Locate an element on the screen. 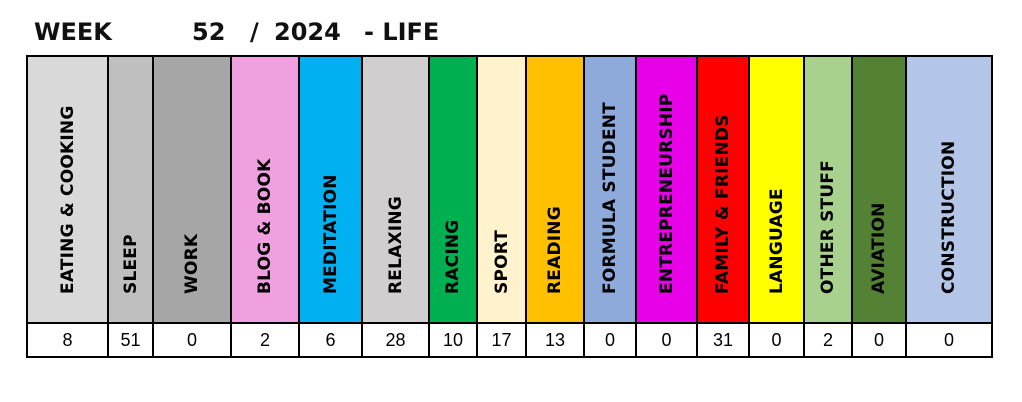 The height and width of the screenshot is (402, 1022). category-header: MEDITATION is located at coordinates (330, 190).